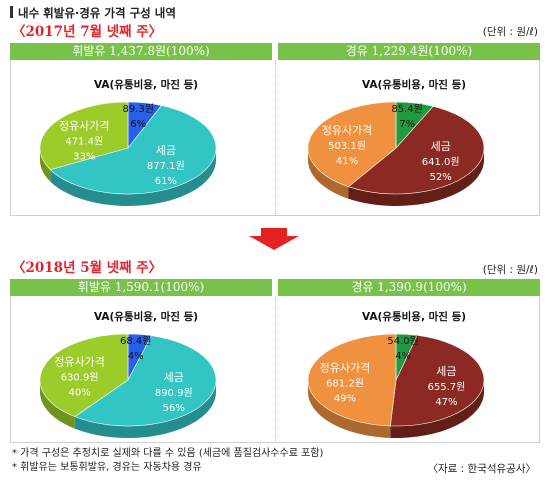 This screenshot has width=550, height=481. I want to click on page-title-text: 내수 휘발유·경유 가격 구성 내역, so click(97, 13).